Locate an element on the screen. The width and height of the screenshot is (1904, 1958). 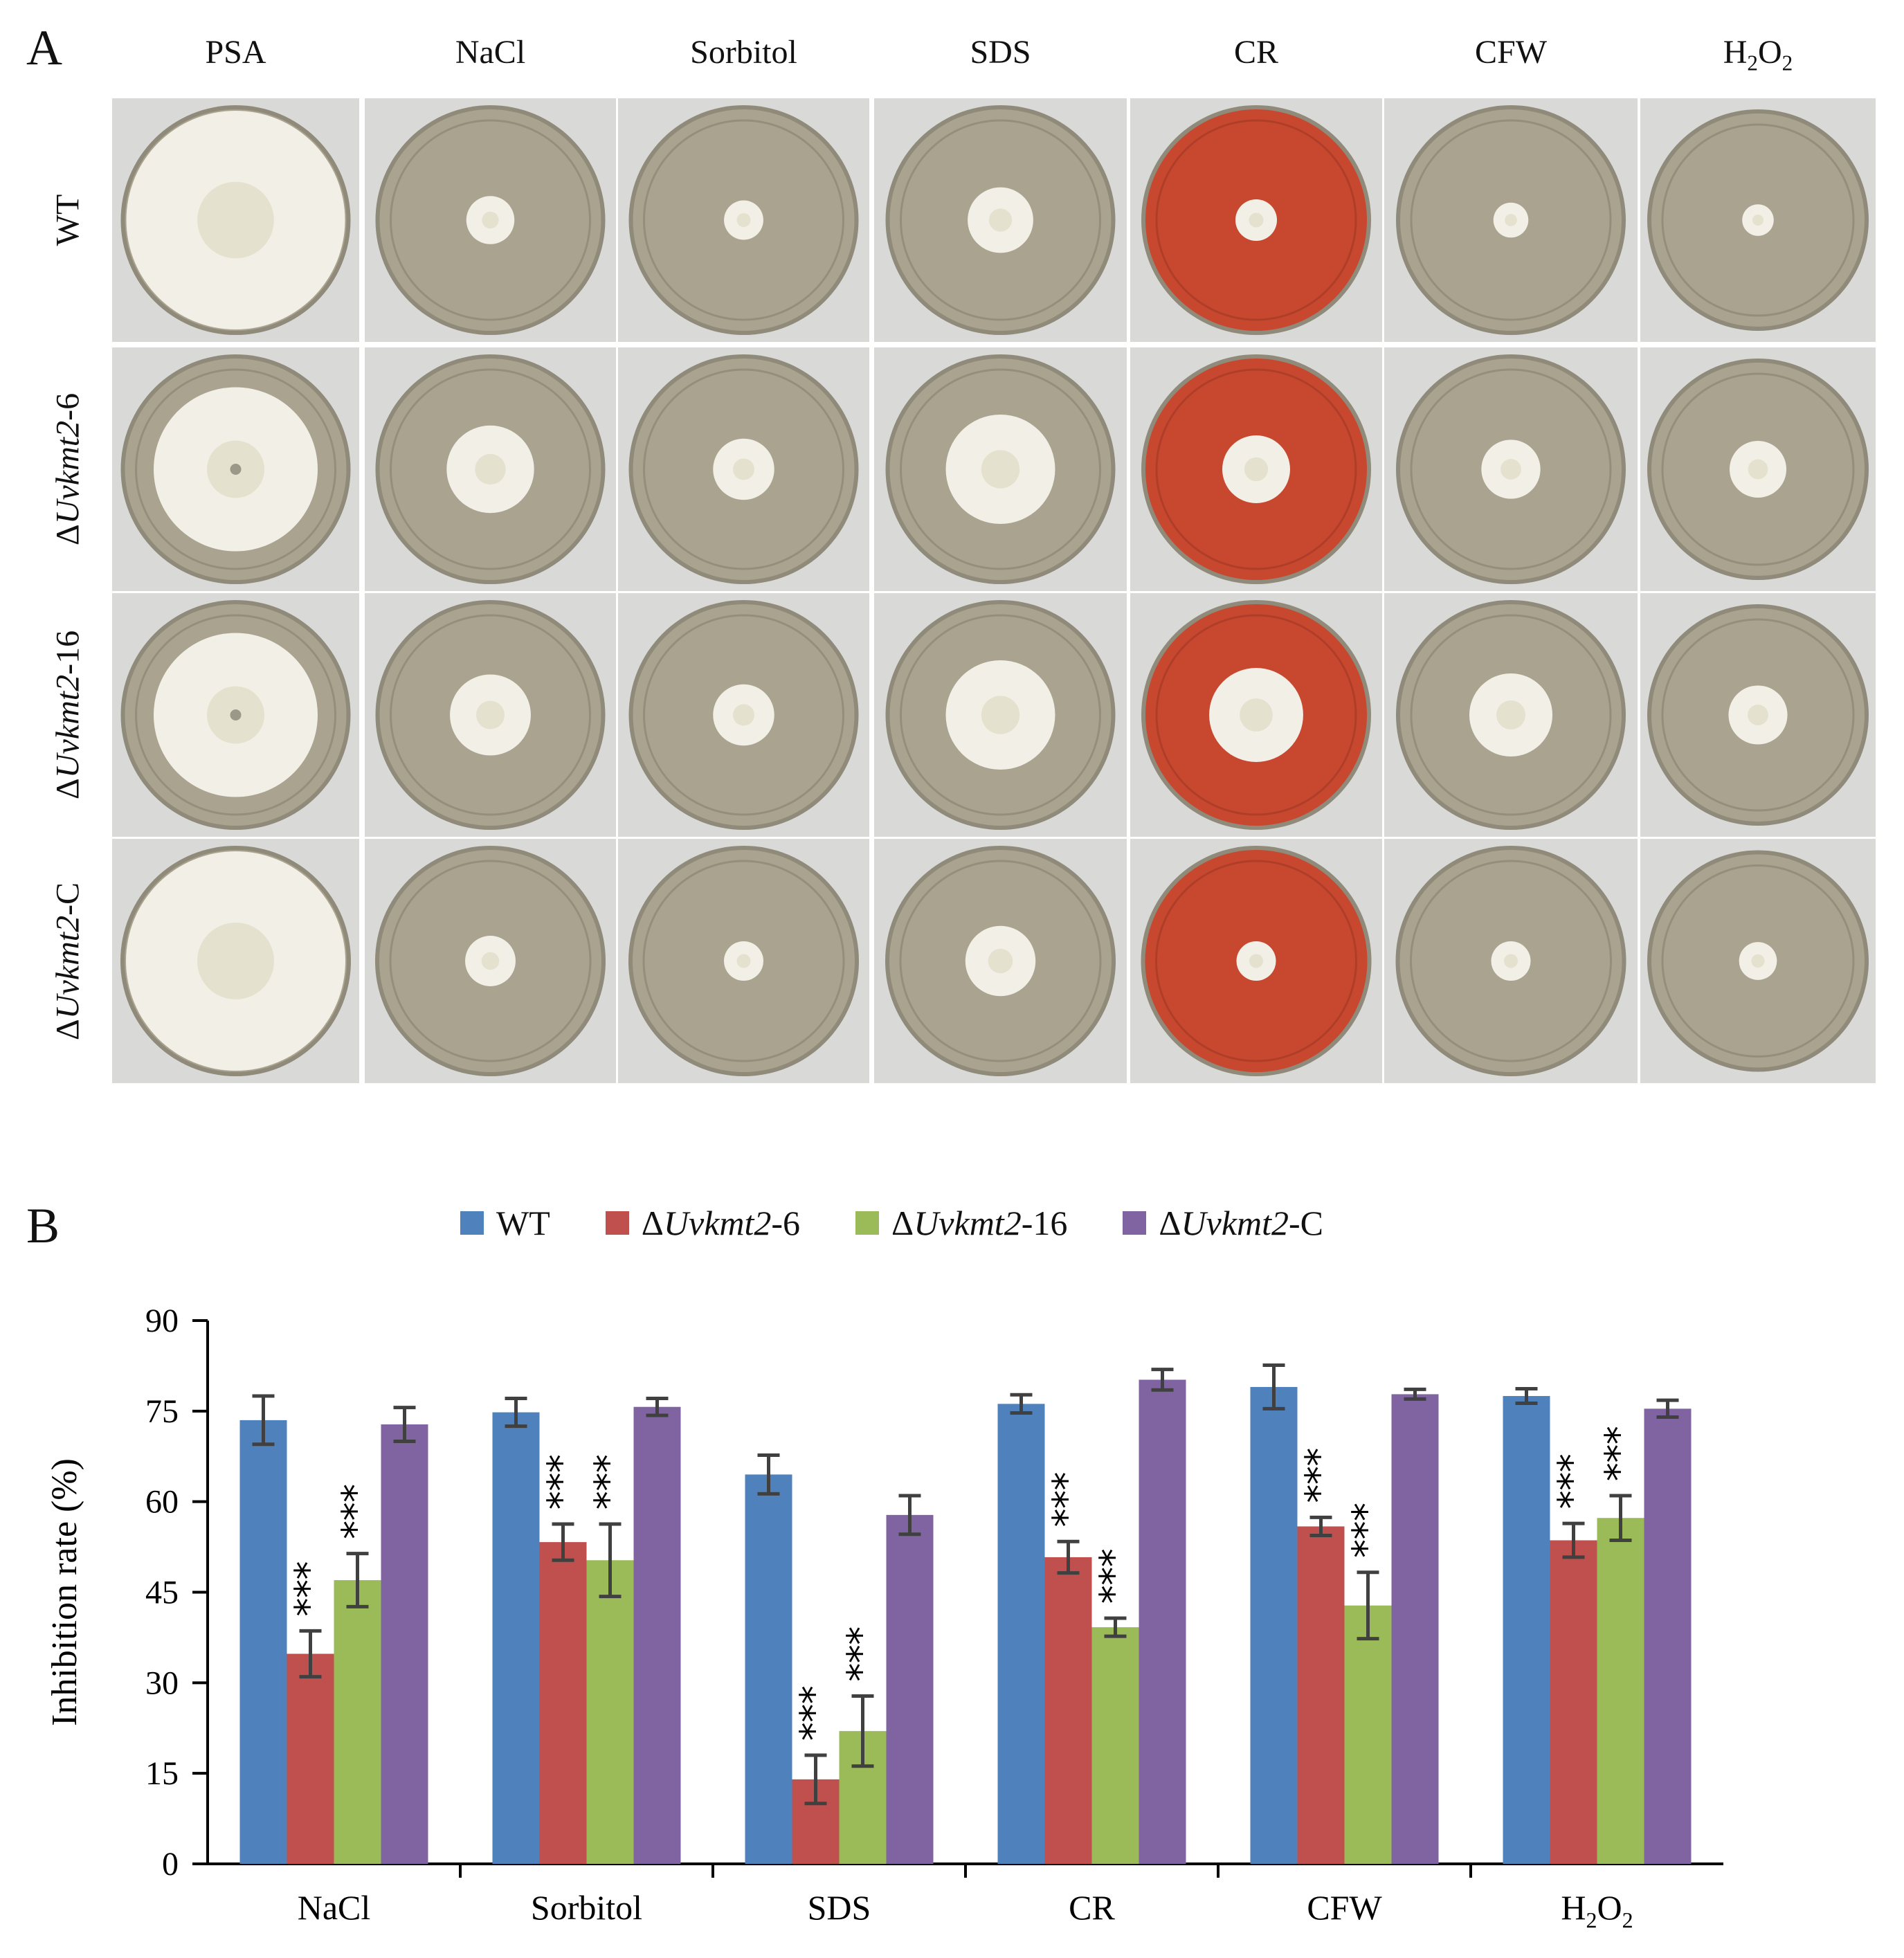
legend-label: WT is located at coordinates (523, 1223).